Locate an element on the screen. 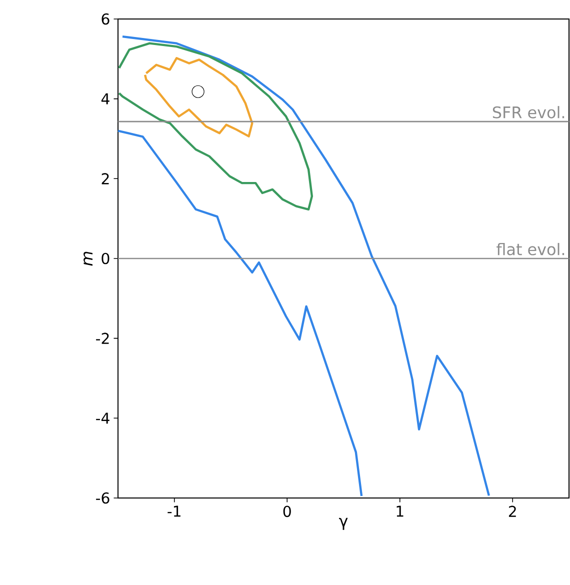 The image size is (570, 585). y-tick-label: -4 is located at coordinates (103, 418).